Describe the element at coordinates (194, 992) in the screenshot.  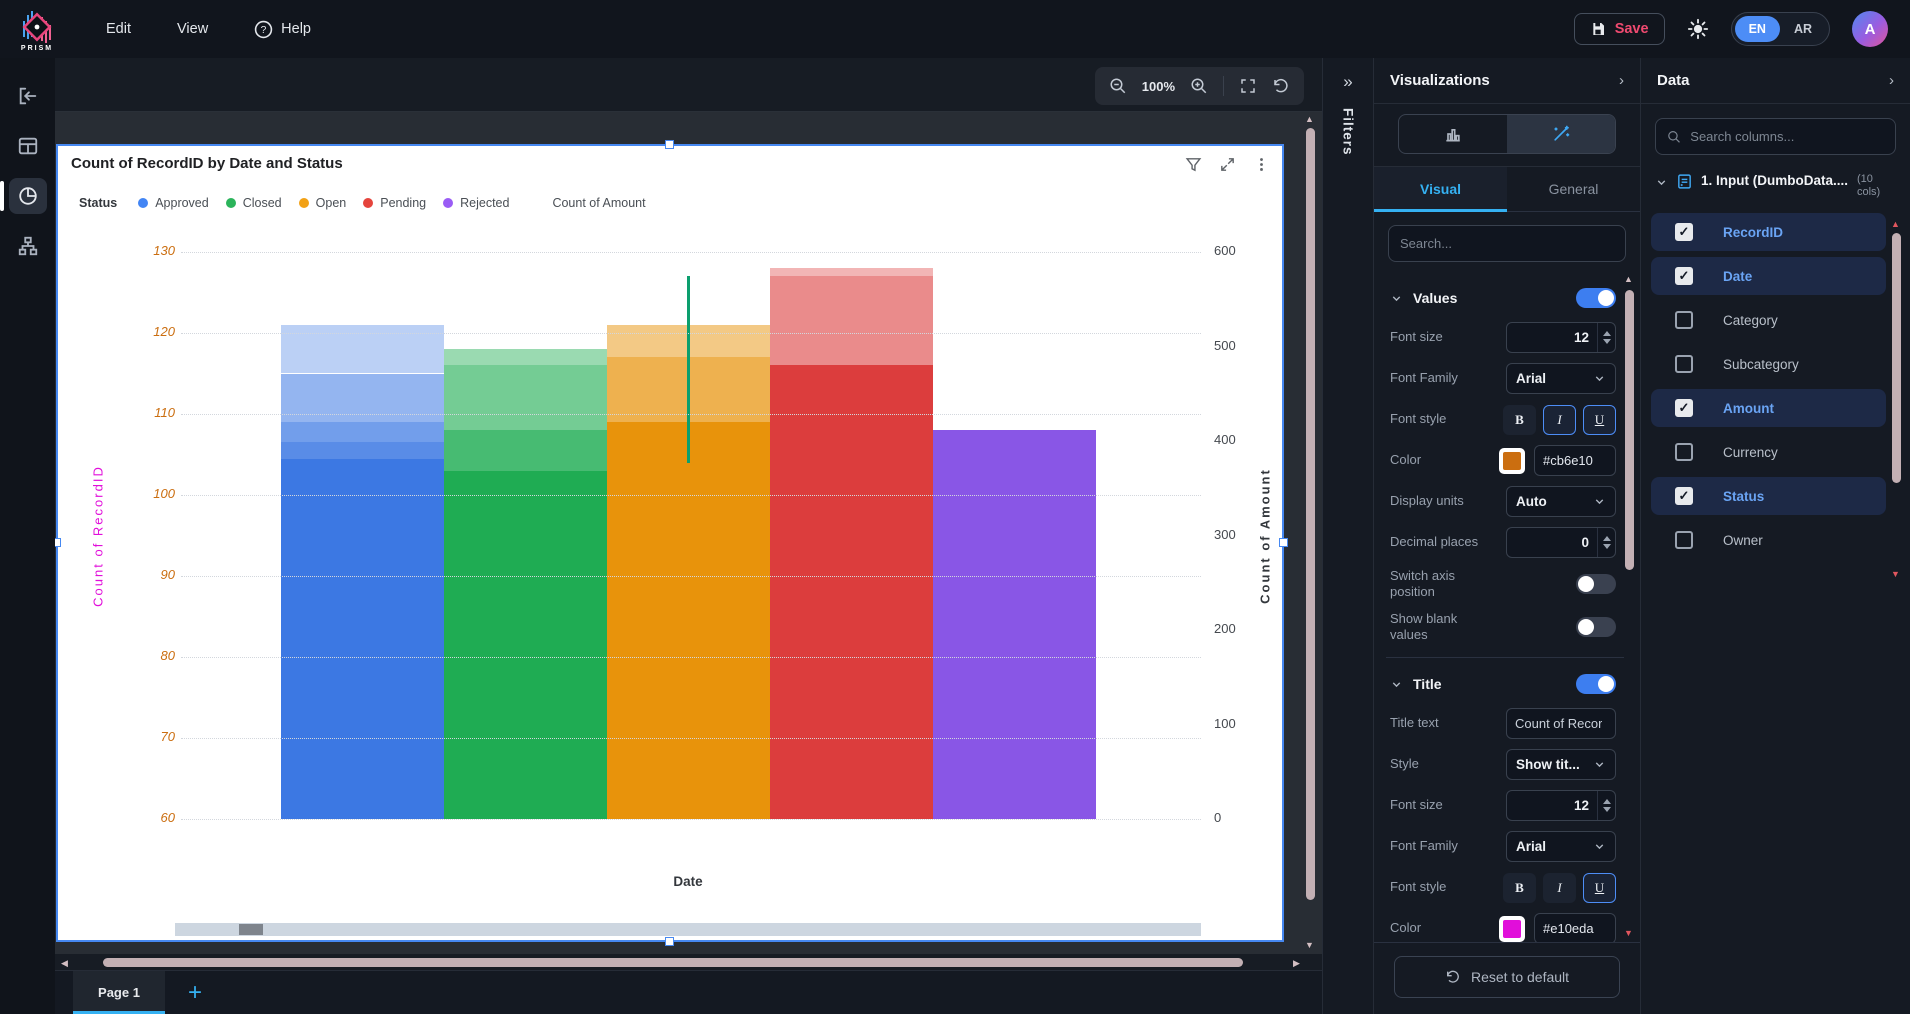
I see `add-page-button: +` at that location.